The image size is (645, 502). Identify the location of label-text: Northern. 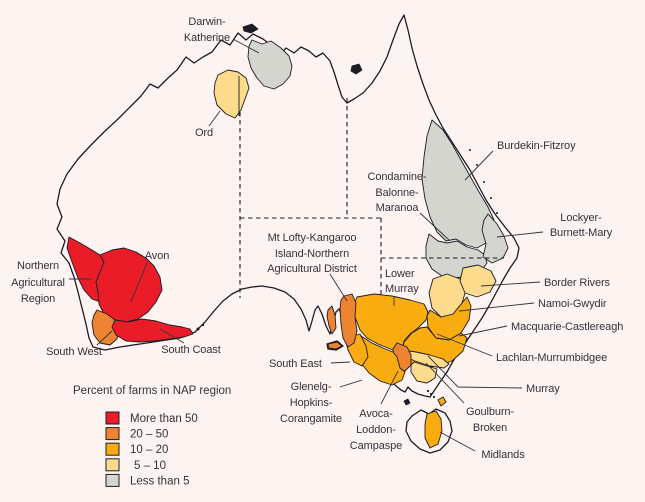
(38, 266).